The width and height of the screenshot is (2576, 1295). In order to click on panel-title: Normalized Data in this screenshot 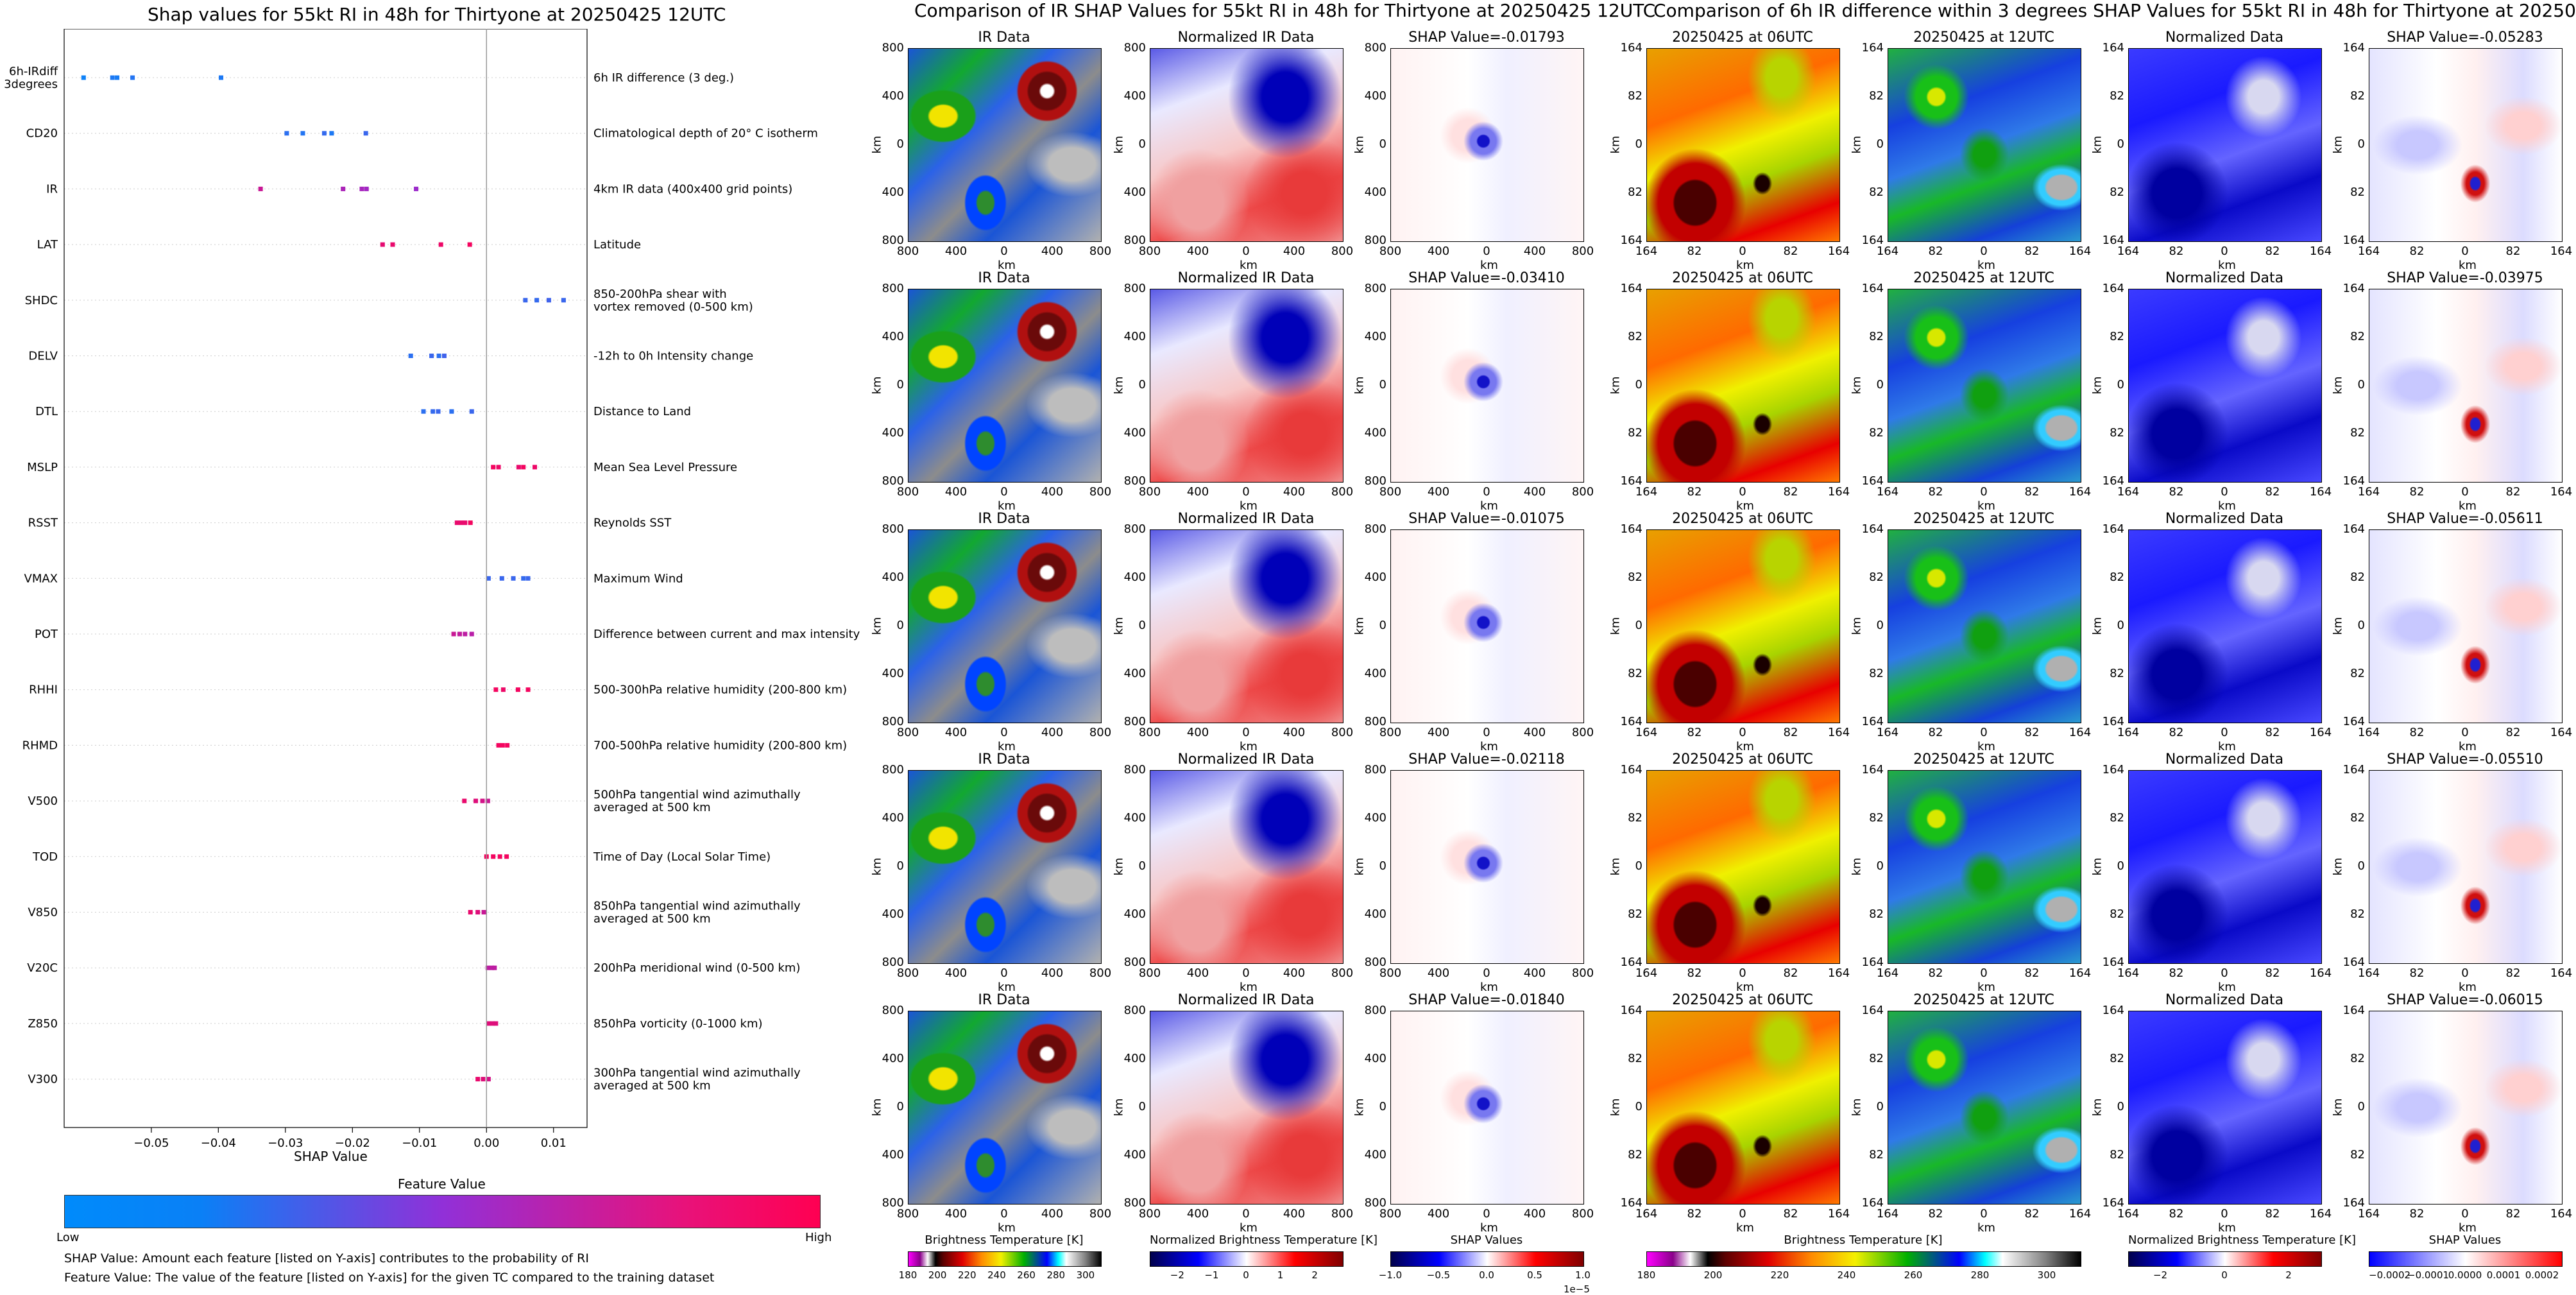, I will do `click(2224, 38)`.